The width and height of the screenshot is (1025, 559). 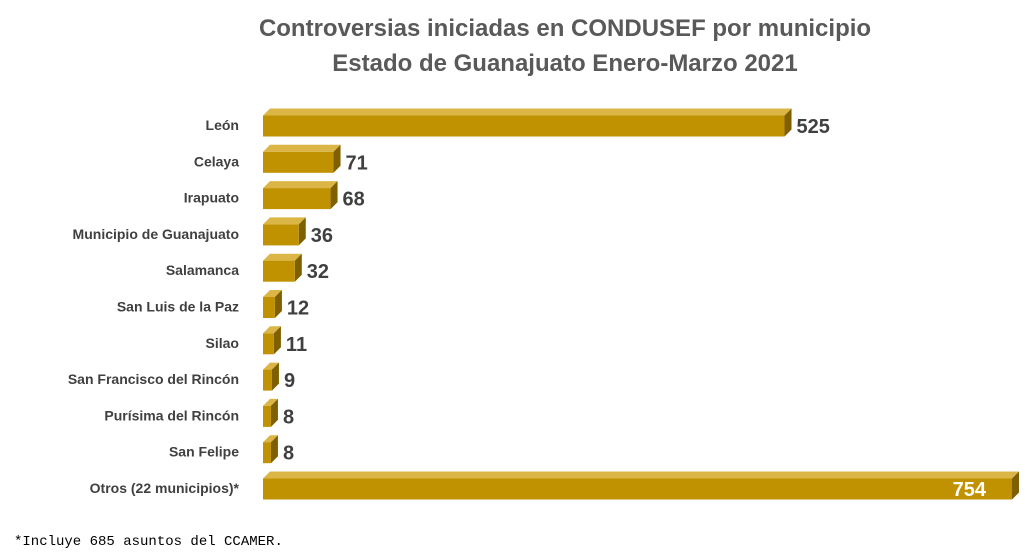 I want to click on data-label: 9, so click(x=289, y=381).